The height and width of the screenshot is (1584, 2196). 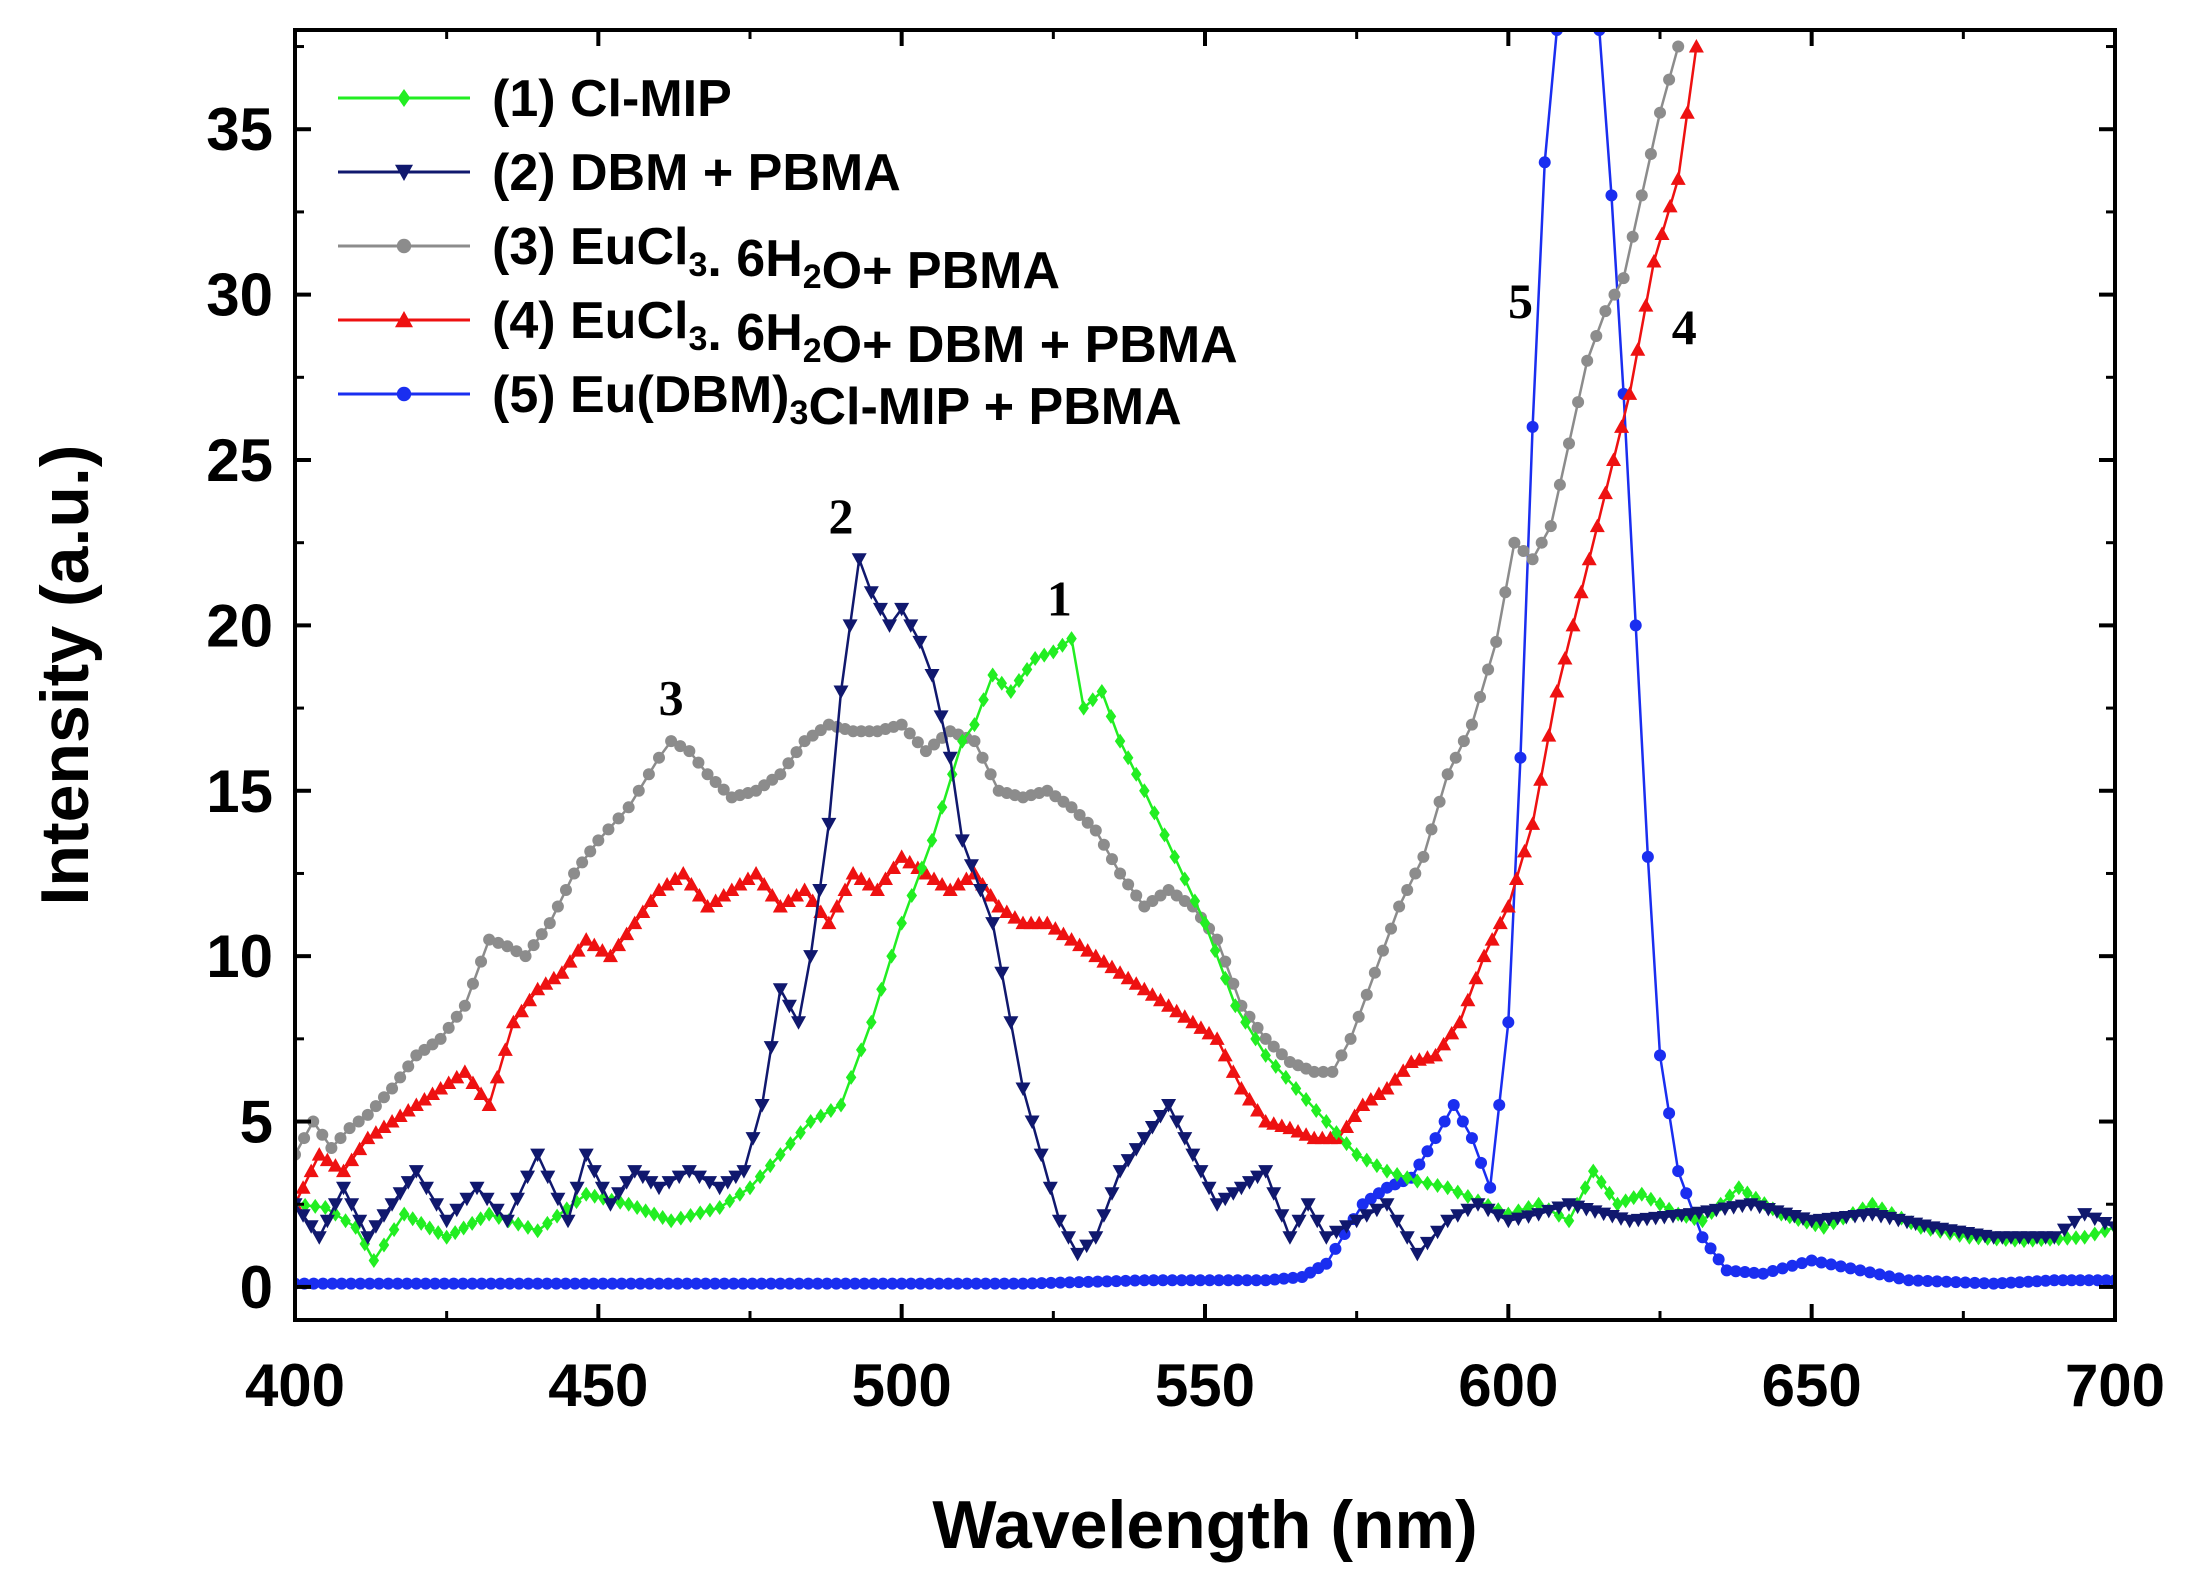 What do you see at coordinates (1520, 301) in the screenshot?
I see `curve-label-s5: 5` at bounding box center [1520, 301].